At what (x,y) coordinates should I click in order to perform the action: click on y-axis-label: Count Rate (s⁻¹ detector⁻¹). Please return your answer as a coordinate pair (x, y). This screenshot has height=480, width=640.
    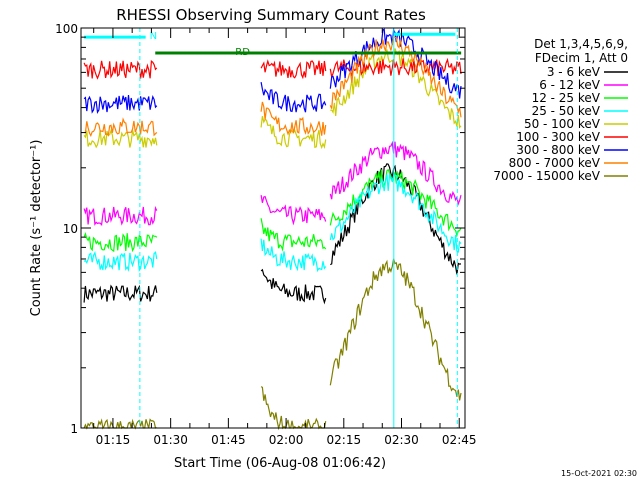
    Looking at the image, I should click on (36, 228).